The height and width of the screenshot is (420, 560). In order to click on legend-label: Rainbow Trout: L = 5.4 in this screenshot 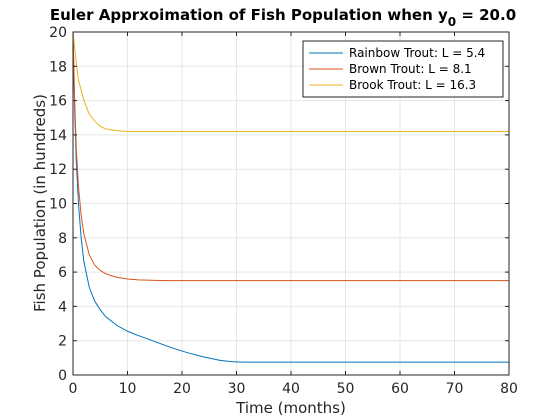, I will do `click(417, 53)`.